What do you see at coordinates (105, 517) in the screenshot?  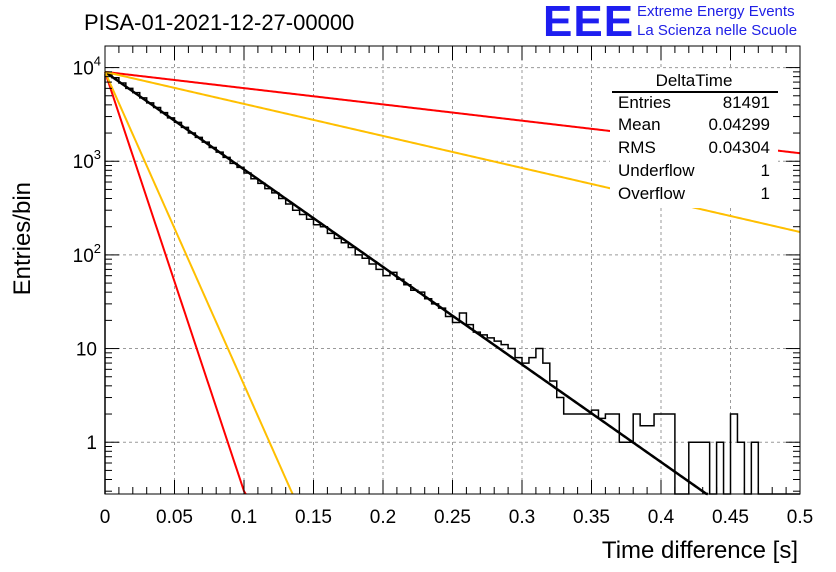 I see `x-tick-label: 0` at bounding box center [105, 517].